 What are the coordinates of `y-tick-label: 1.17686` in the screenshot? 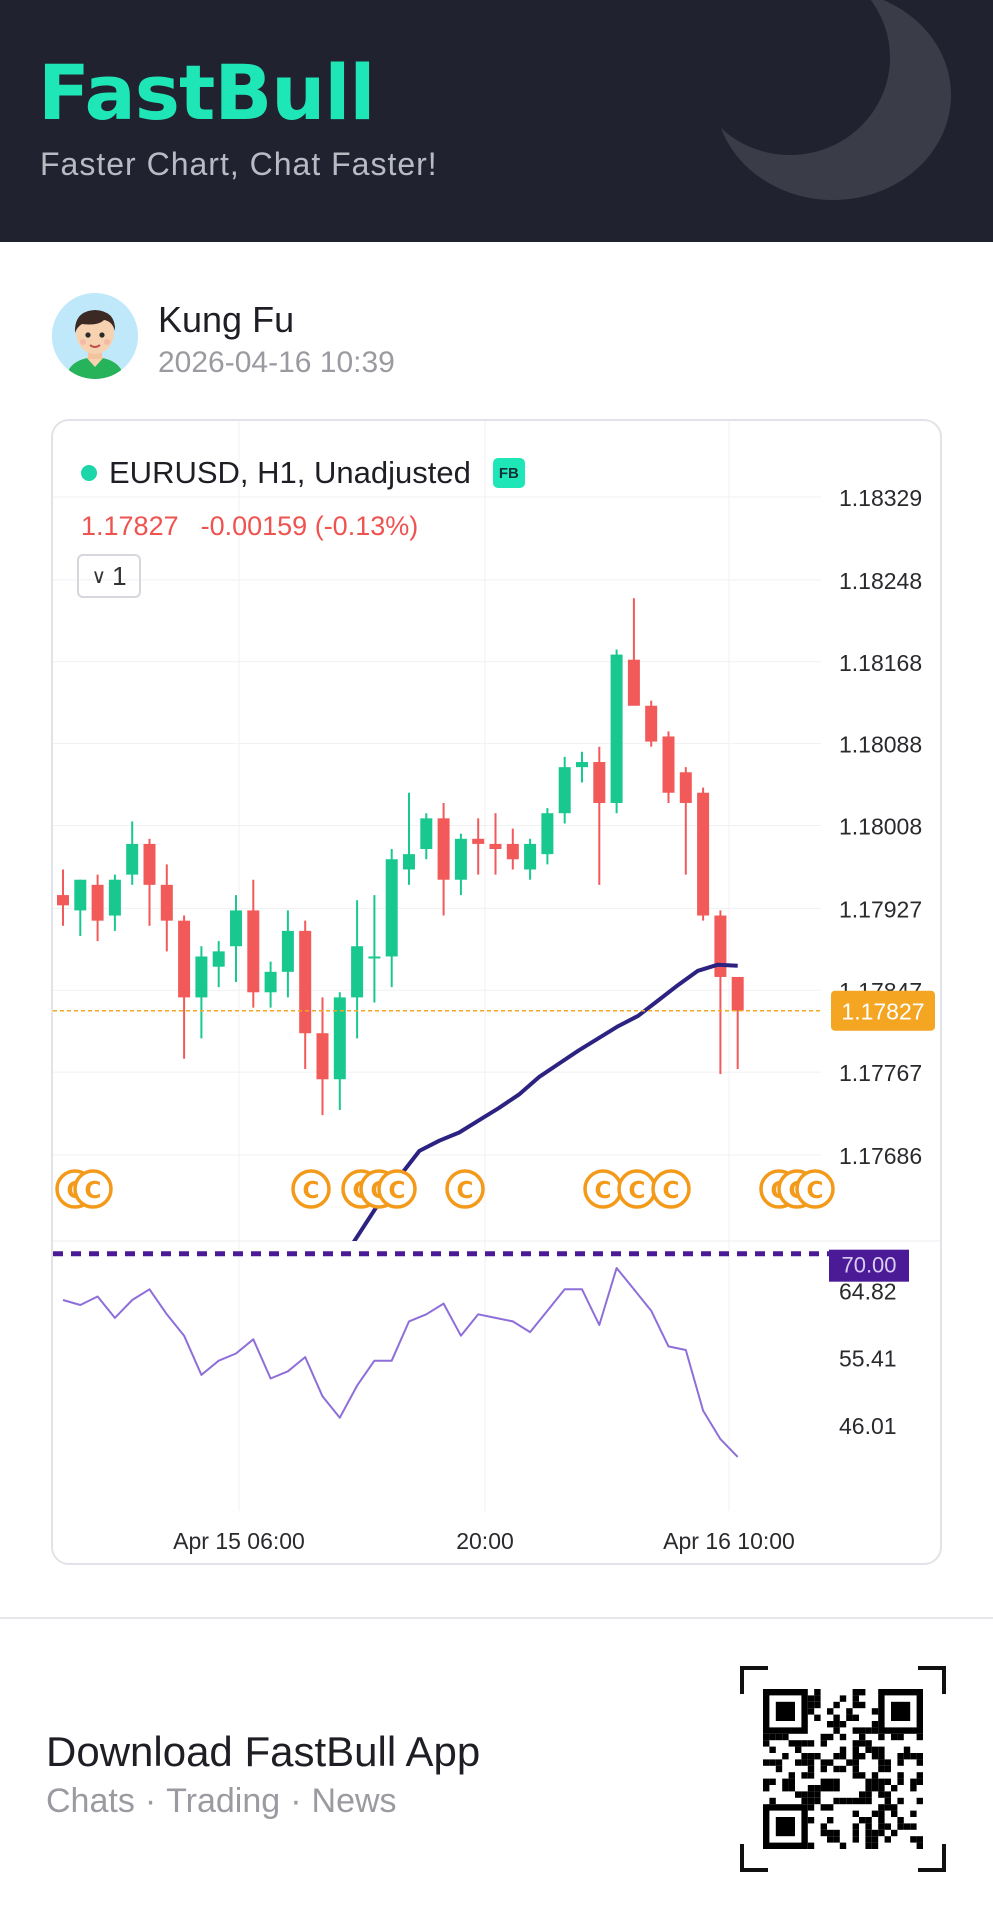 It's located at (880, 1156).